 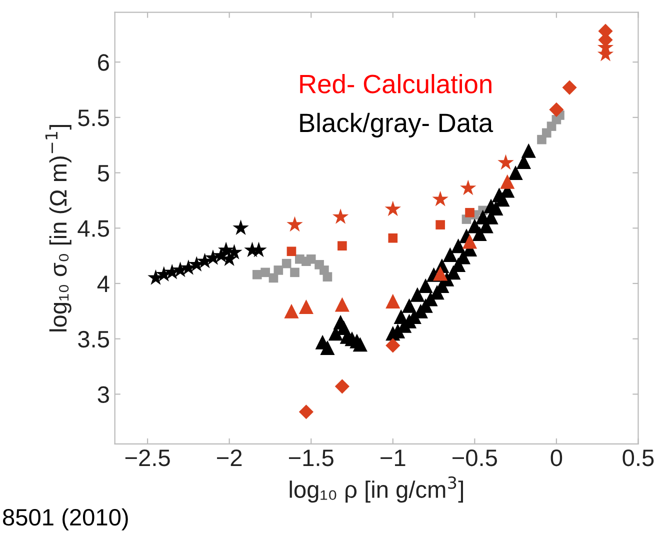 I want to click on y-tick-label: 5.5, so click(x=93, y=118).